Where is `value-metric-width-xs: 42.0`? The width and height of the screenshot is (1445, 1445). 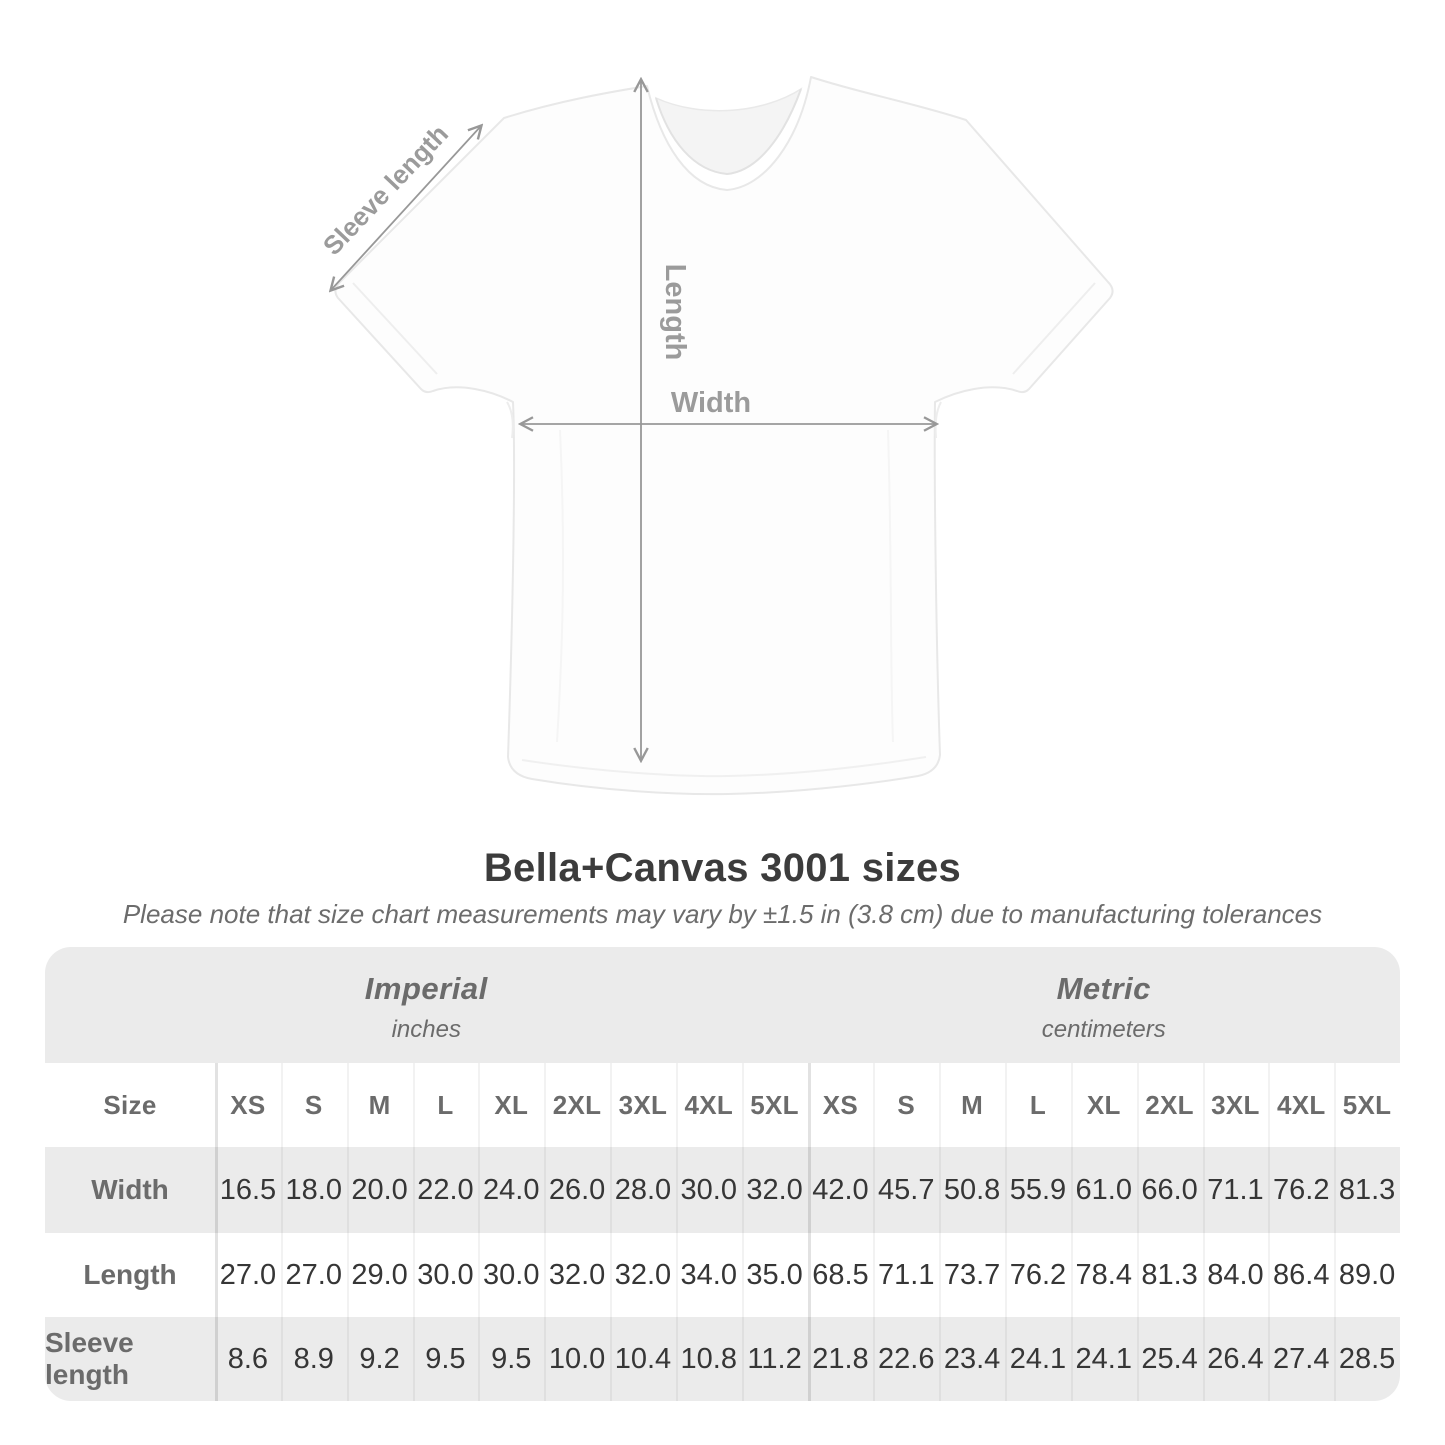 value-metric-width-xs: 42.0 is located at coordinates (840, 1190).